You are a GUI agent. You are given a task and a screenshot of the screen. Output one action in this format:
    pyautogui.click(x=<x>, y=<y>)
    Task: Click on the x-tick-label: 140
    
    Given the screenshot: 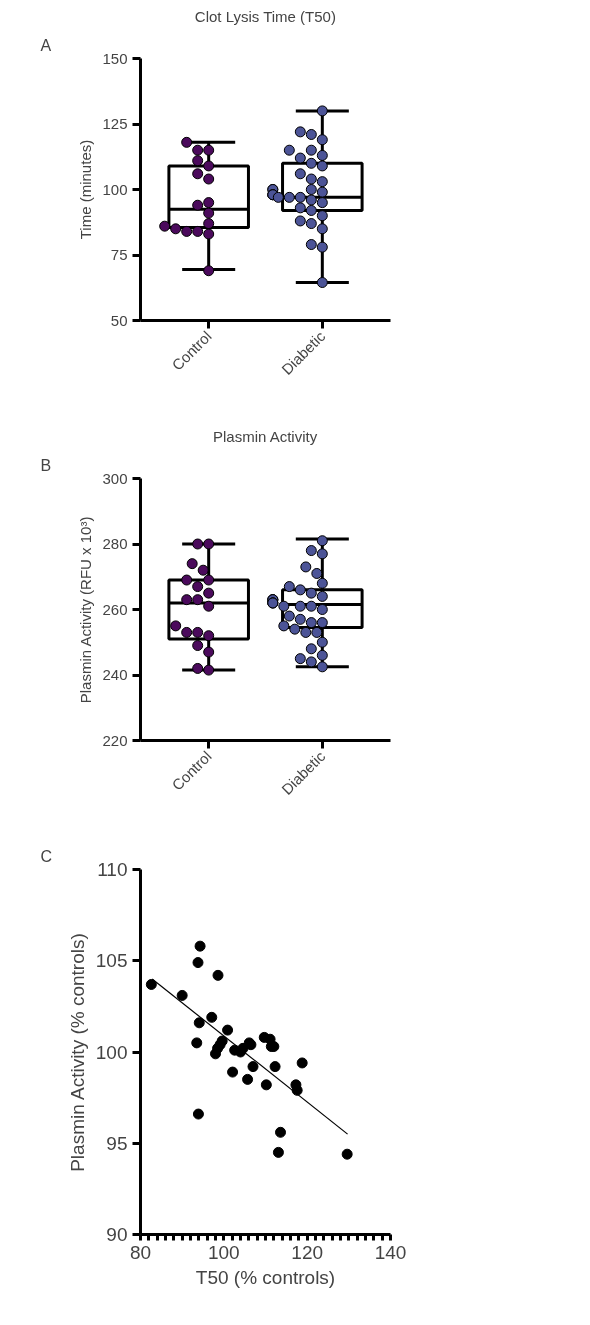 What is the action you would take?
    pyautogui.click(x=390, y=1252)
    